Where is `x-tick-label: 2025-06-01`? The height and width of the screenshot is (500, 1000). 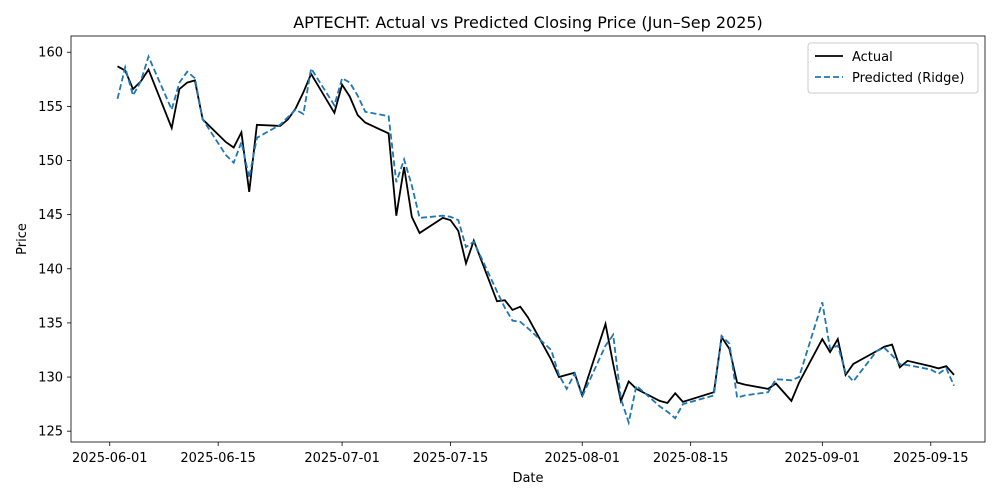
x-tick-label: 2025-06-01 is located at coordinates (110, 458).